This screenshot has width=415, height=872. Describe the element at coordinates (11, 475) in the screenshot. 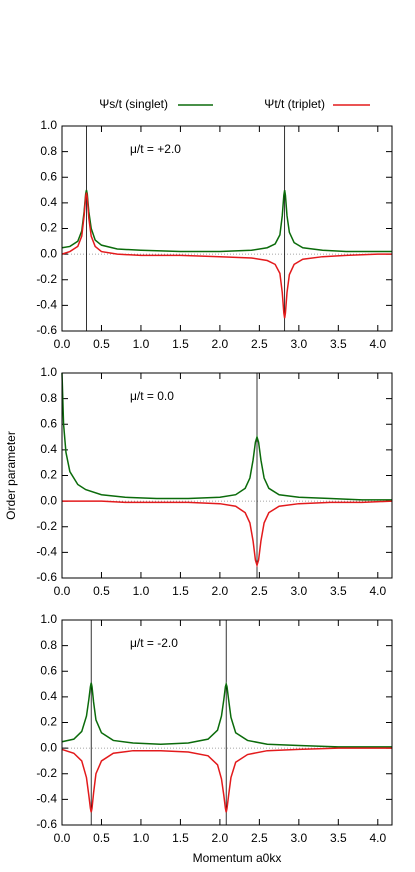

I see `y-axis-label: Order parameter` at that location.